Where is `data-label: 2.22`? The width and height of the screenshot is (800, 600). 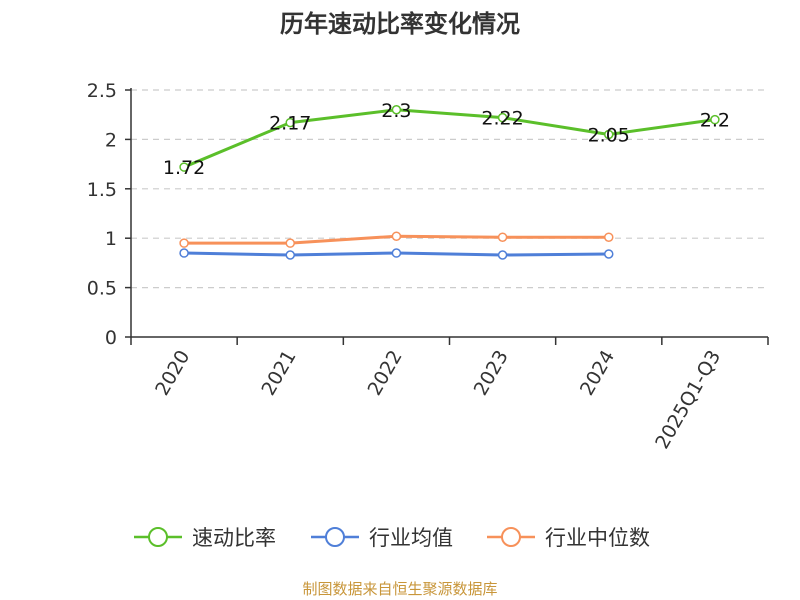
data-label: 2.22 is located at coordinates (502, 119).